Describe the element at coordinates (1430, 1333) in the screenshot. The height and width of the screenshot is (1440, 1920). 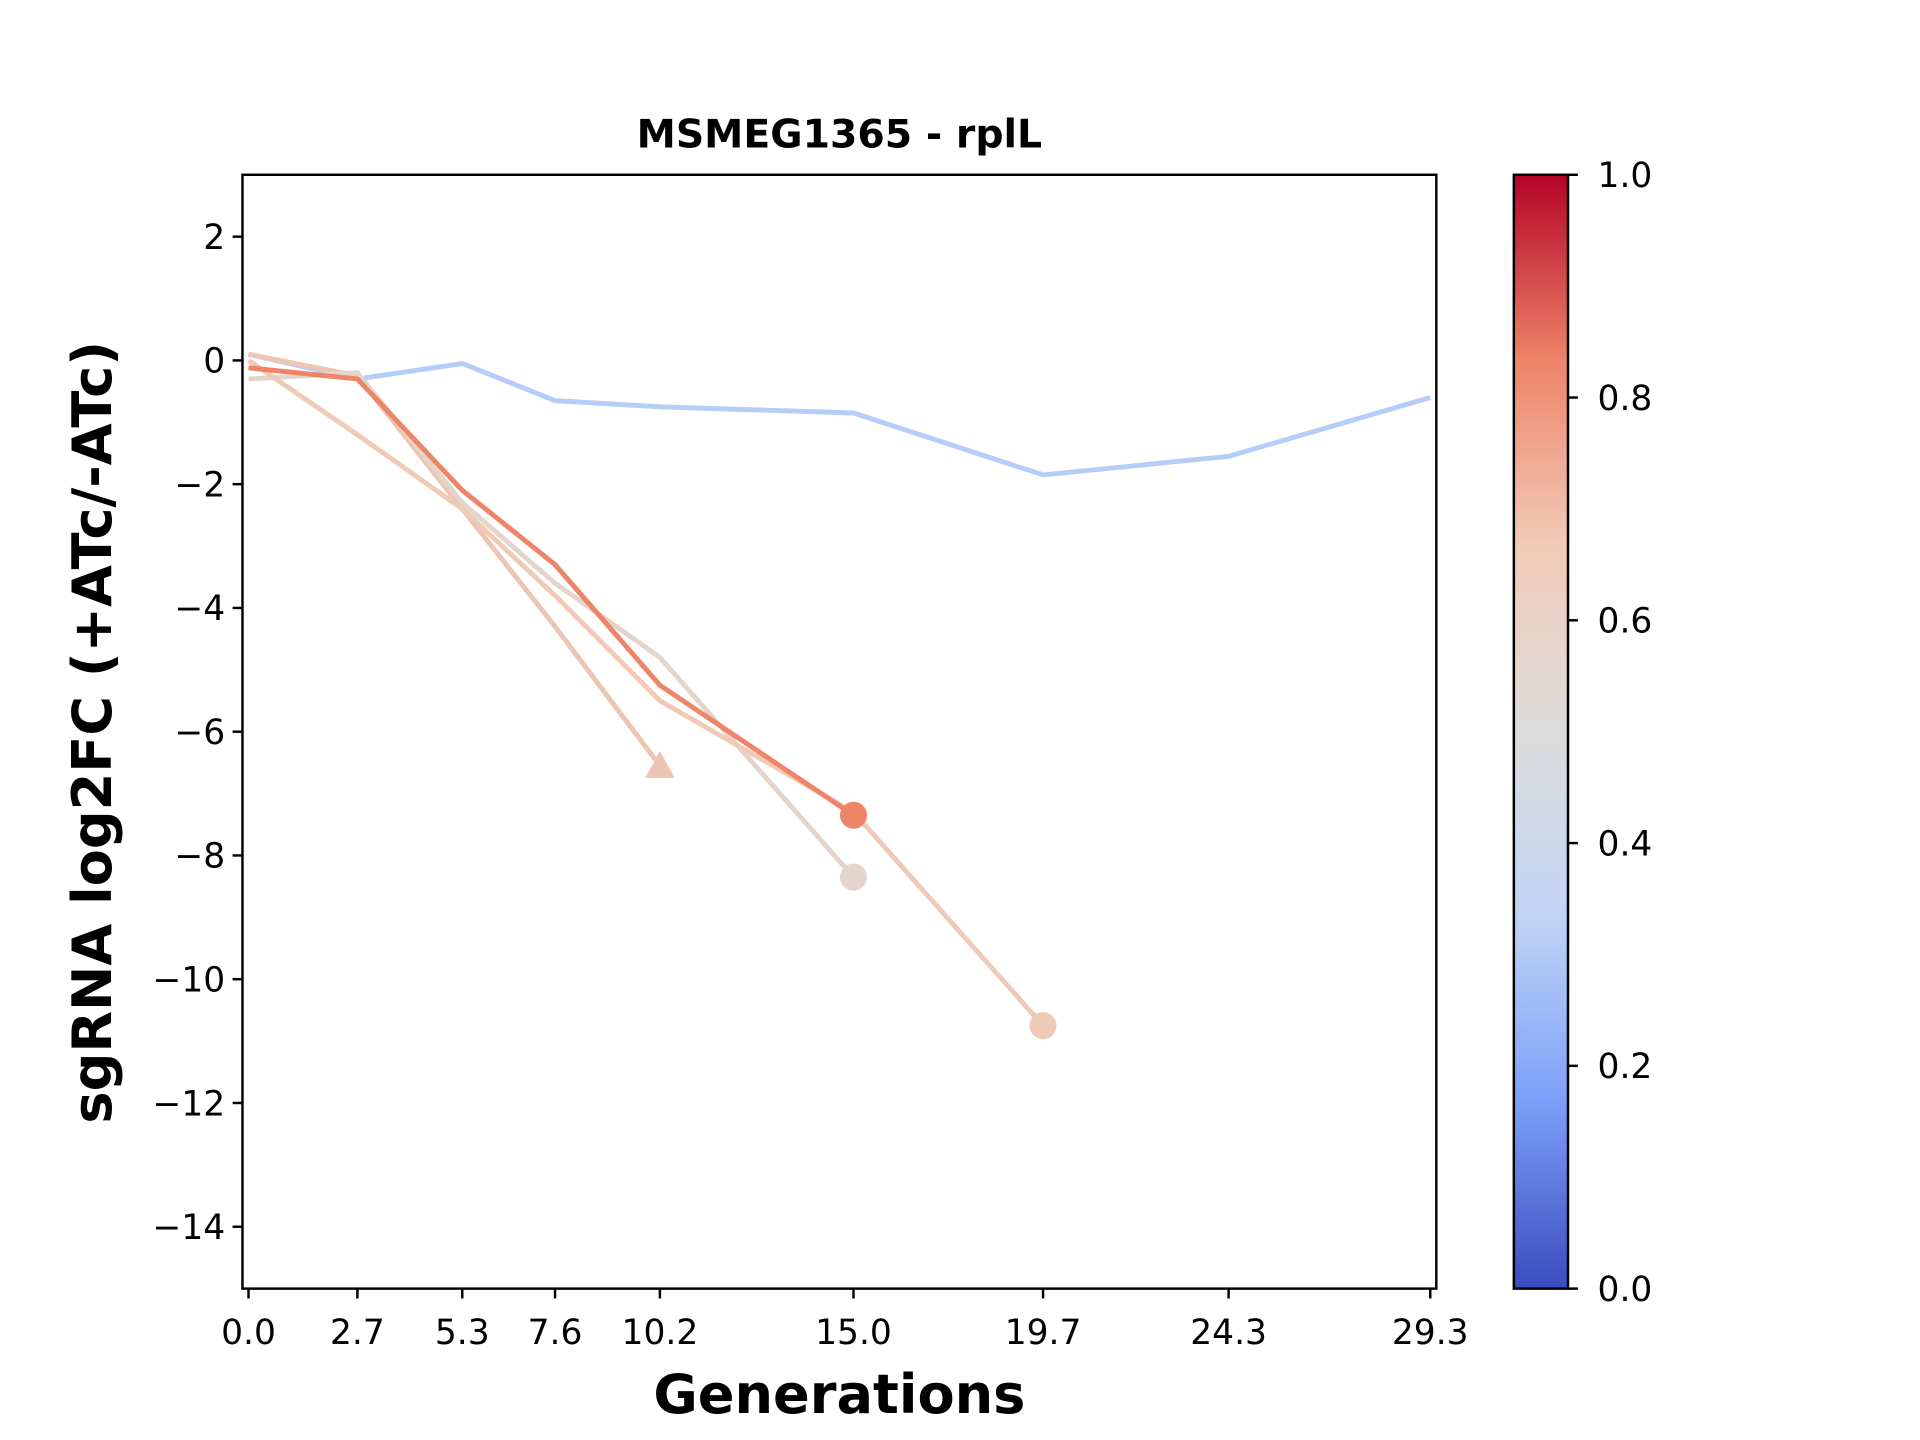
I see `x-tick-label: 29.3` at that location.